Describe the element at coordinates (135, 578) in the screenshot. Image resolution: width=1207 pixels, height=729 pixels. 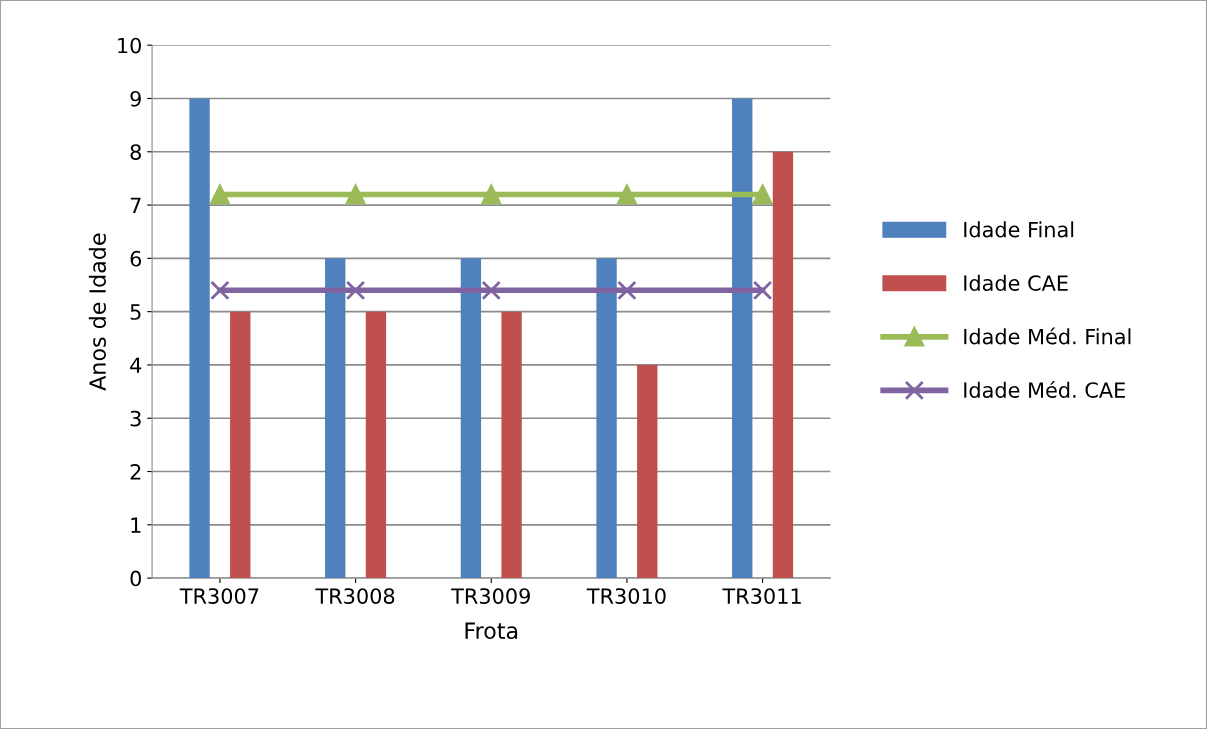
I see `y-tick-label: 0` at that location.